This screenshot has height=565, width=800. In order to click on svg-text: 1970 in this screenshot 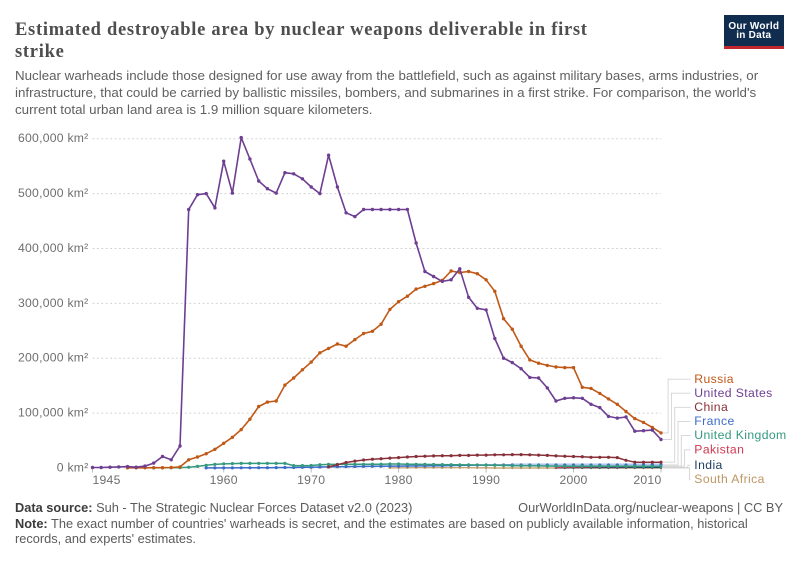, I will do `click(311, 480)`.